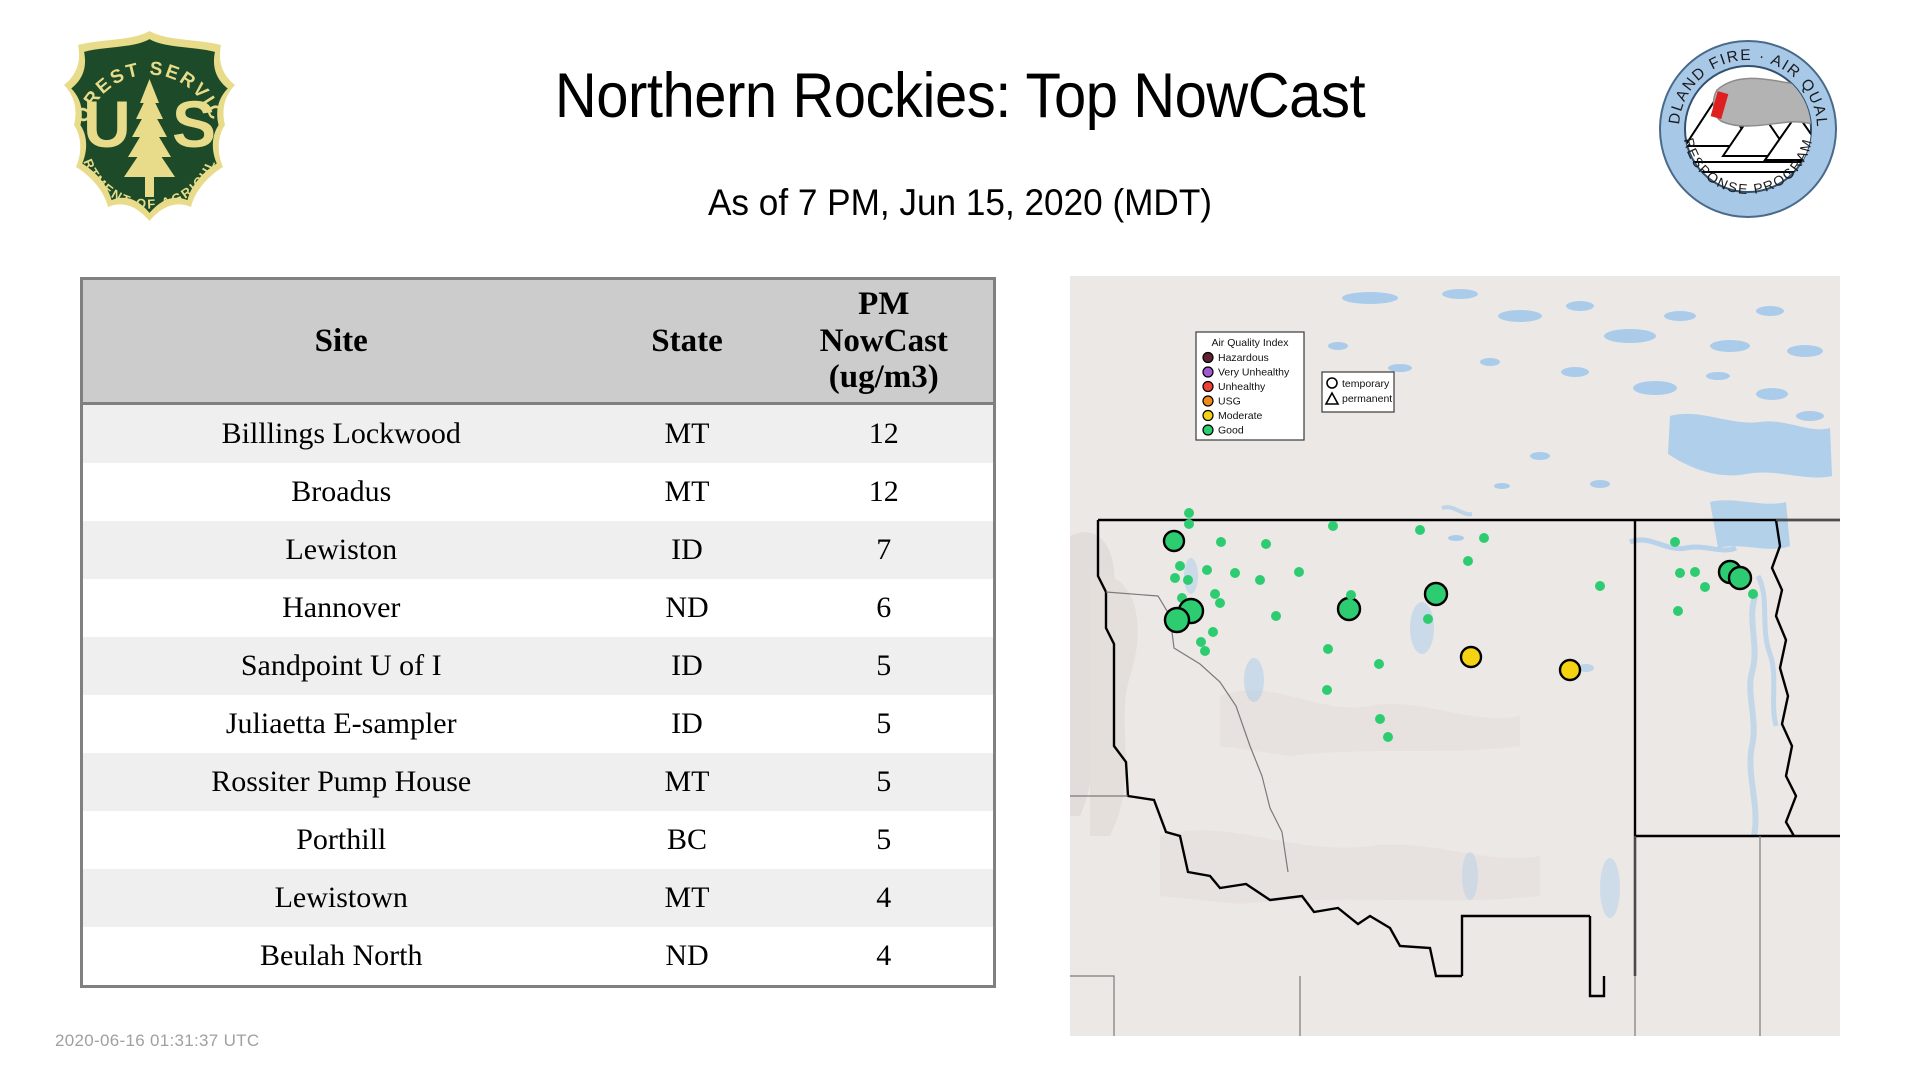 The image size is (1920, 1080). What do you see at coordinates (341, 665) in the screenshot?
I see `site-cell: Sandpoint U of I` at bounding box center [341, 665].